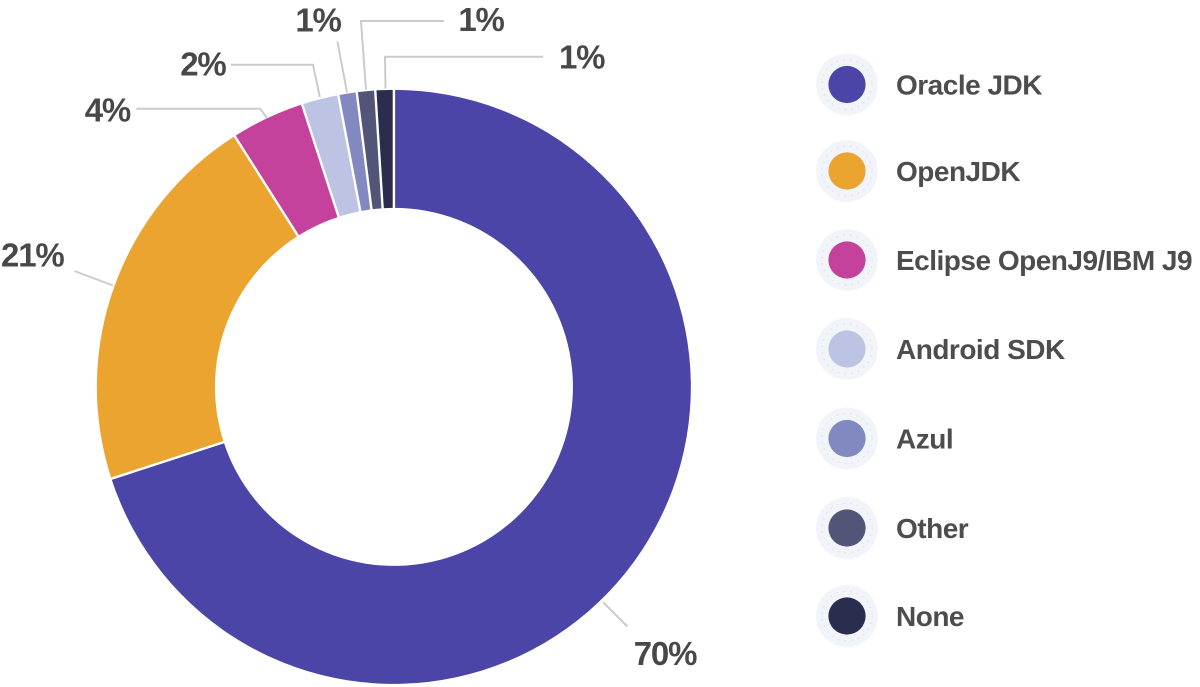  Describe the element at coordinates (1044, 260) in the screenshot. I see `svg-text: Eclipse OpenJ9/IBM J9` at that location.